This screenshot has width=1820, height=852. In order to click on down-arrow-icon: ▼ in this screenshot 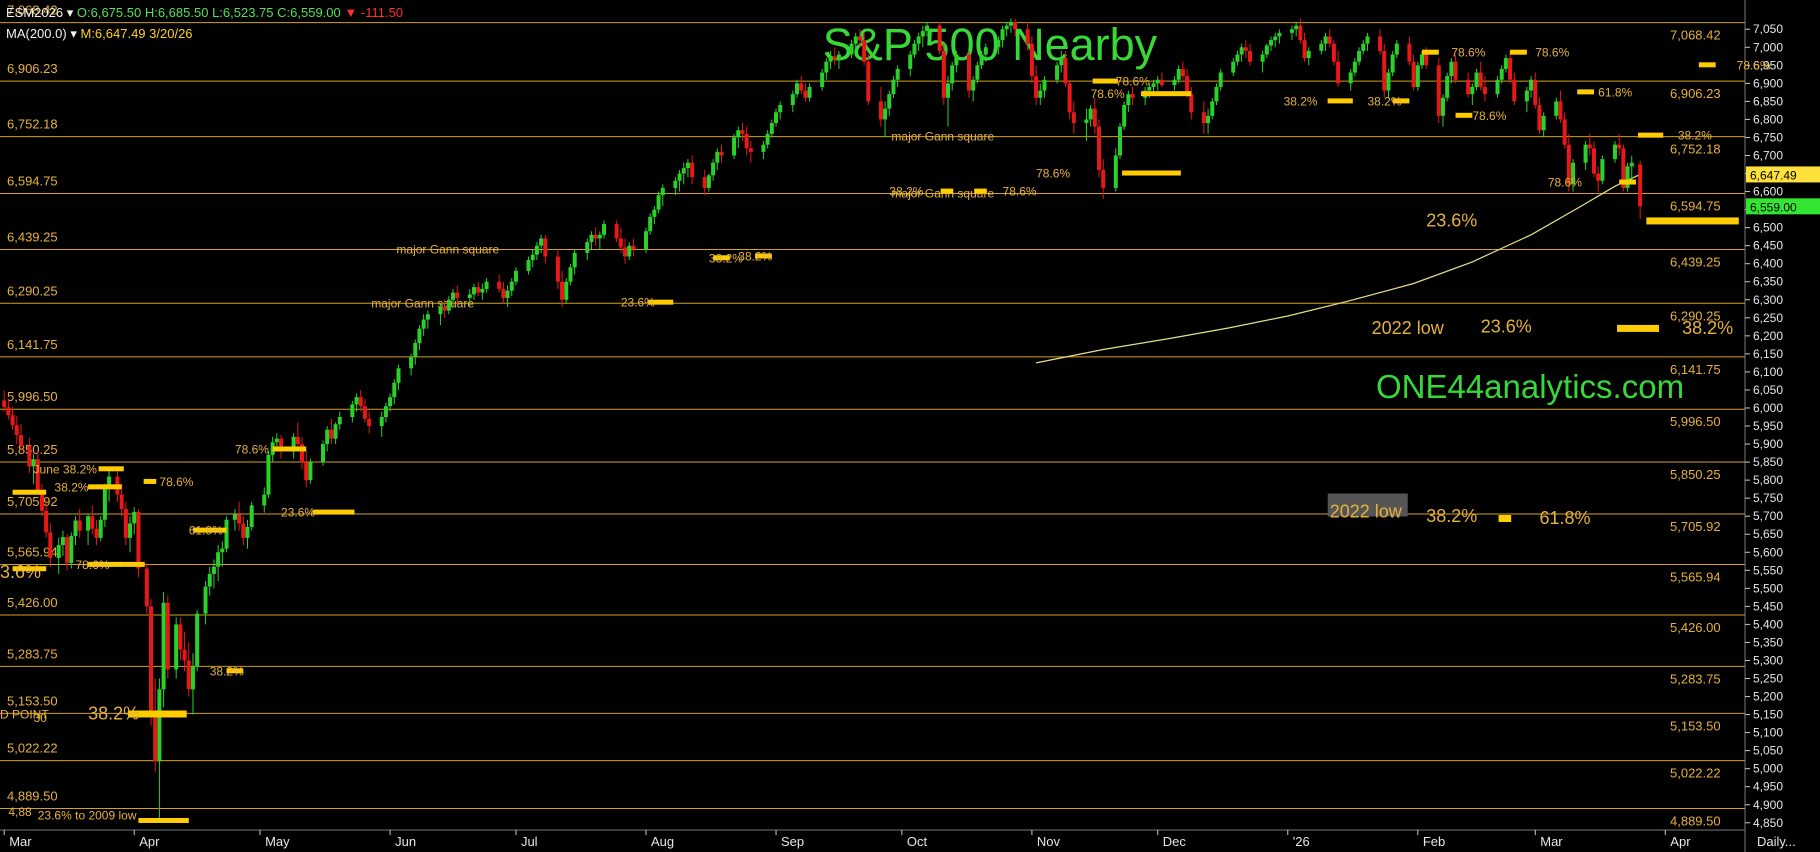, I will do `click(351, 12)`.